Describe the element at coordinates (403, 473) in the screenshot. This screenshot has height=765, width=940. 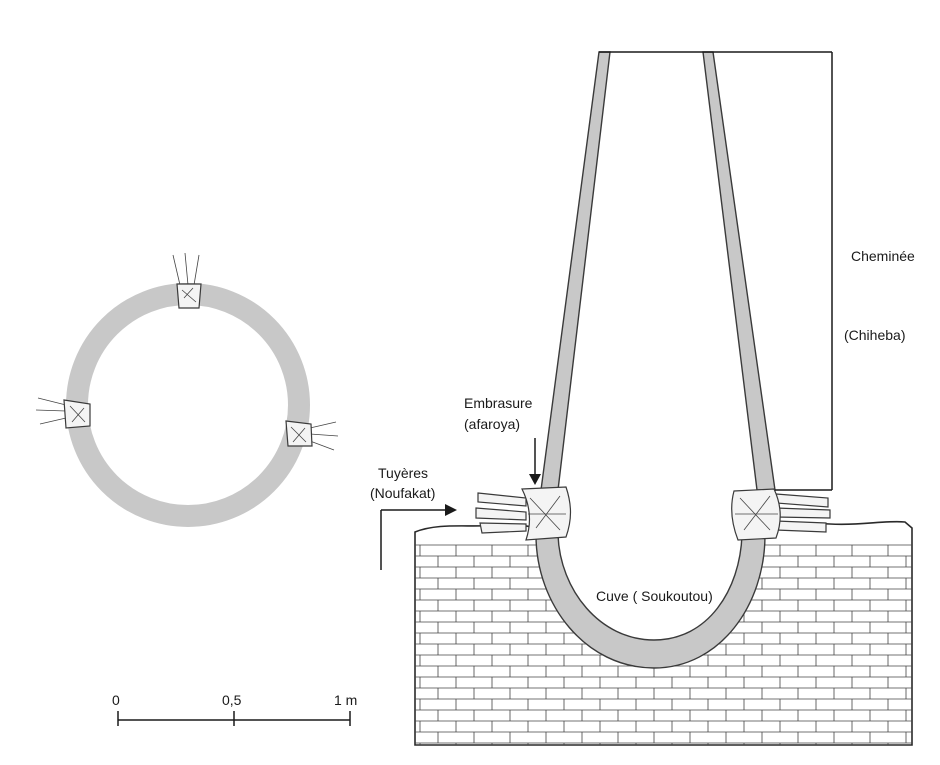
I see `tuyere-label: Tuyères` at that location.